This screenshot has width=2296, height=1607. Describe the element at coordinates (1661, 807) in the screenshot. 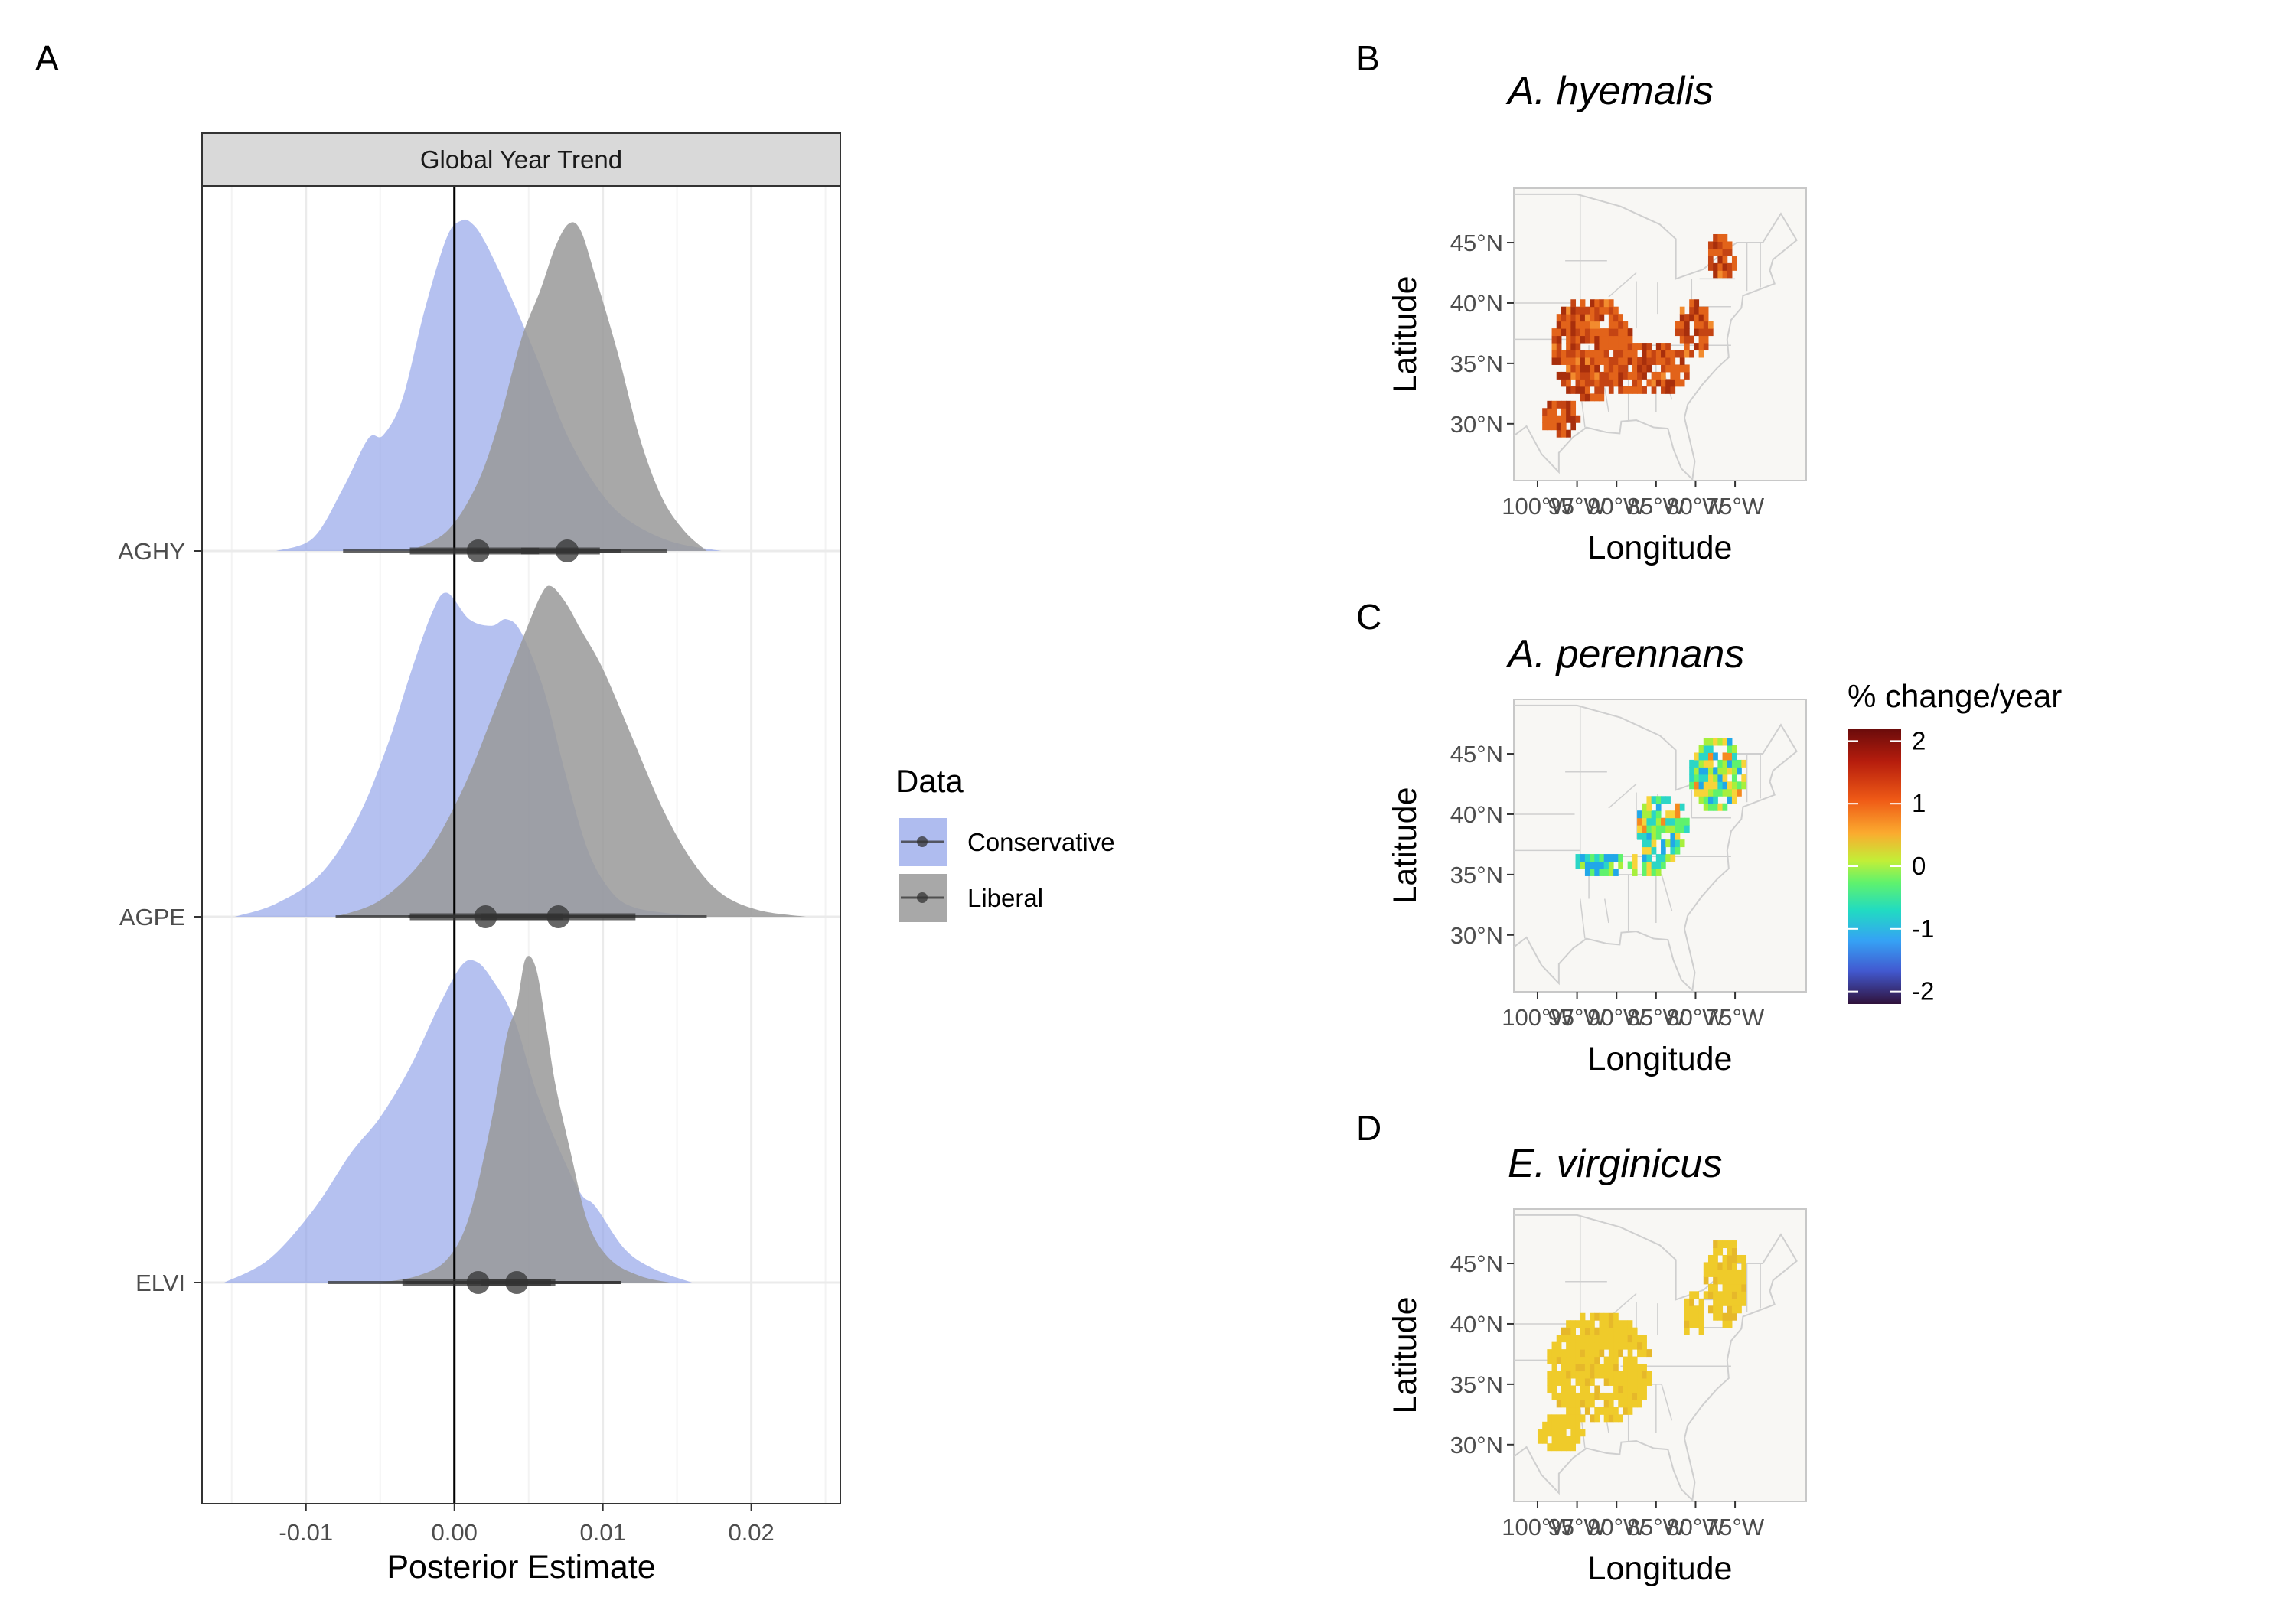

I see `heatmap-cells-perennans` at that location.